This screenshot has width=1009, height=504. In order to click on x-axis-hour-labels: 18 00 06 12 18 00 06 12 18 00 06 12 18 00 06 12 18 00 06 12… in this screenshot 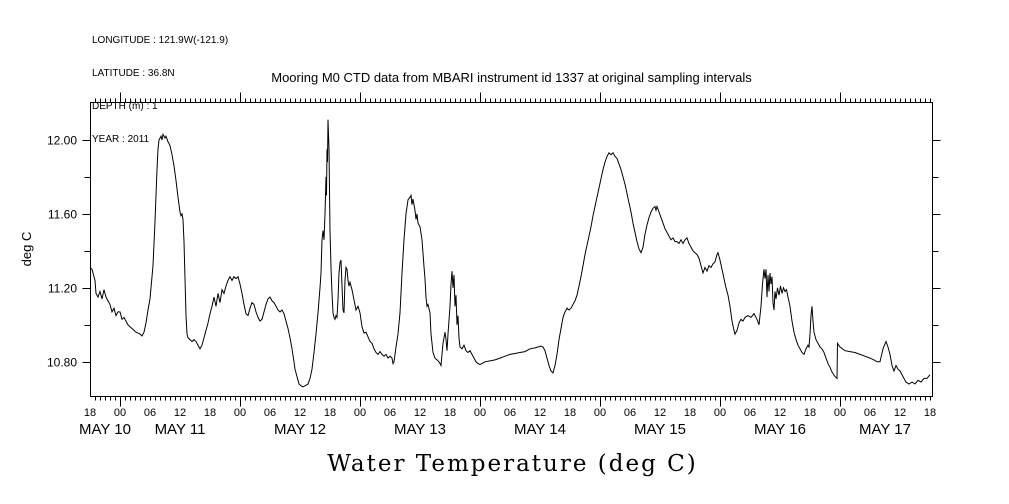, I will do `click(510, 413)`.